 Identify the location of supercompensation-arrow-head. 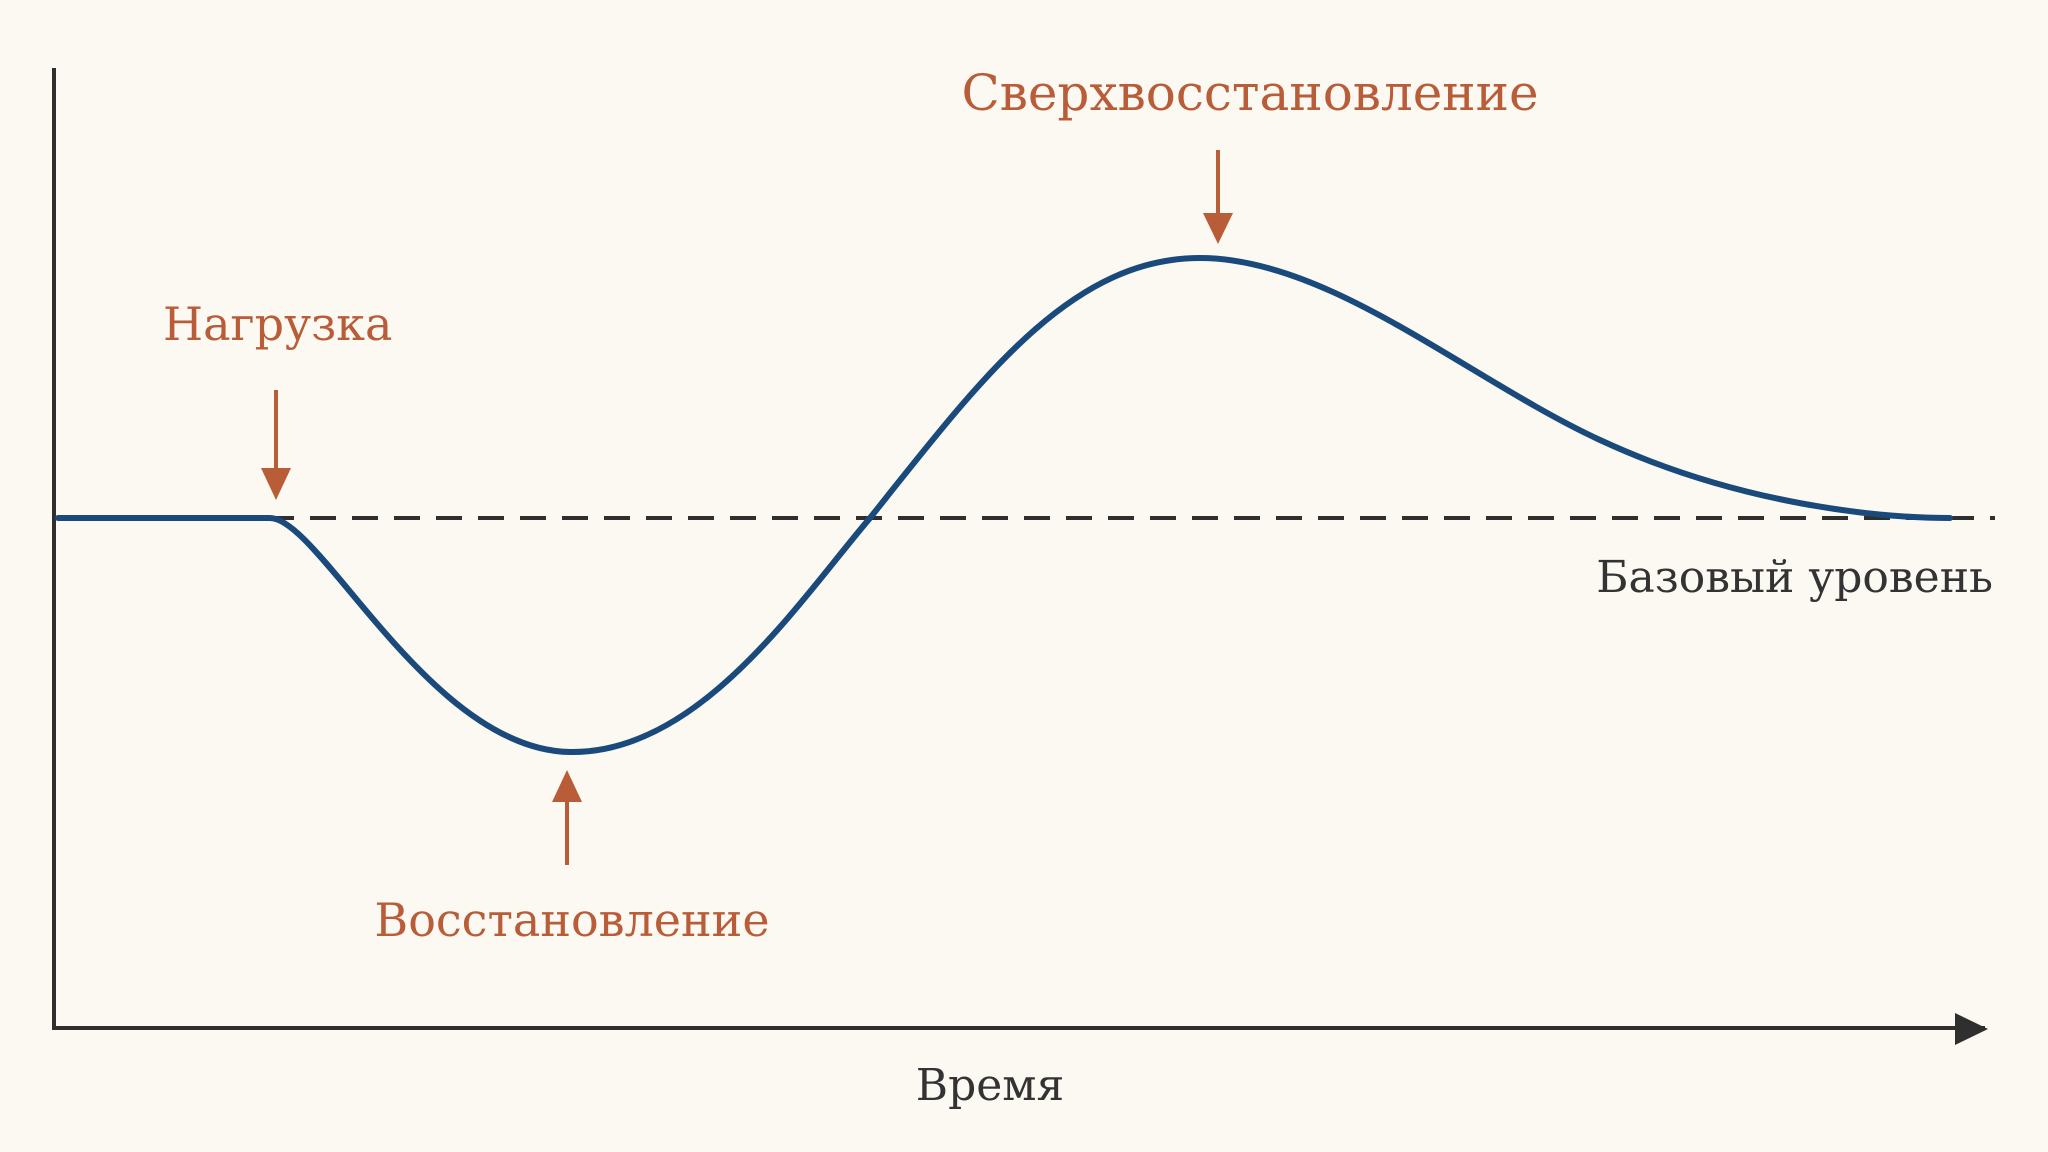
(1218, 228).